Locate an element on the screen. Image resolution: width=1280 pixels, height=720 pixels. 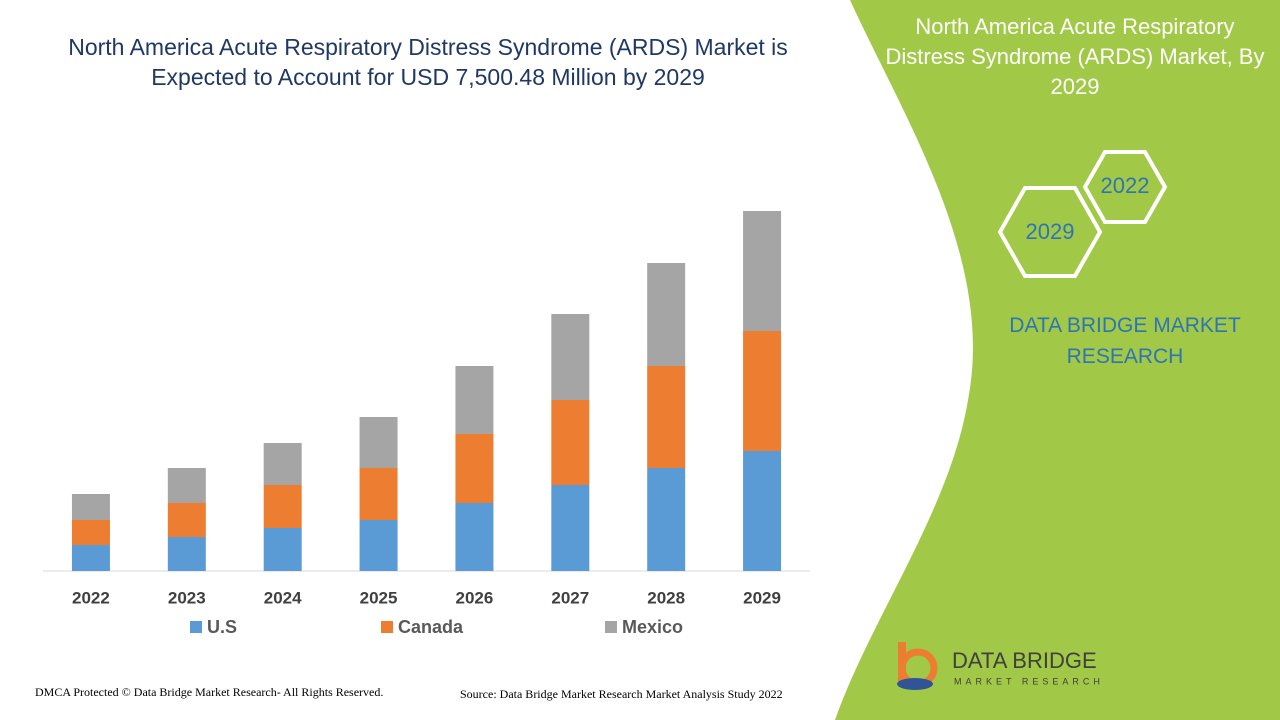
x-tick-label: 2026 is located at coordinates (475, 597).